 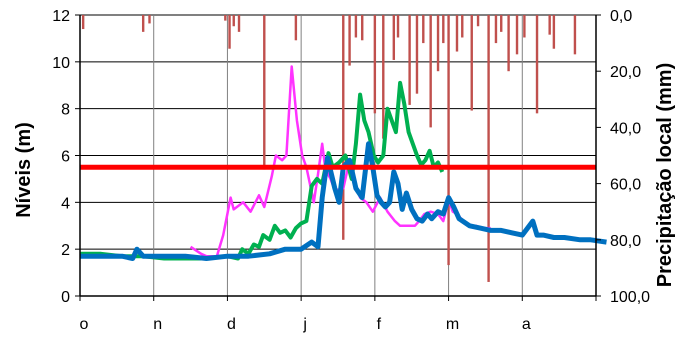 I want to click on right-axis-title: Precipitação local (mm), so click(x=665, y=175).